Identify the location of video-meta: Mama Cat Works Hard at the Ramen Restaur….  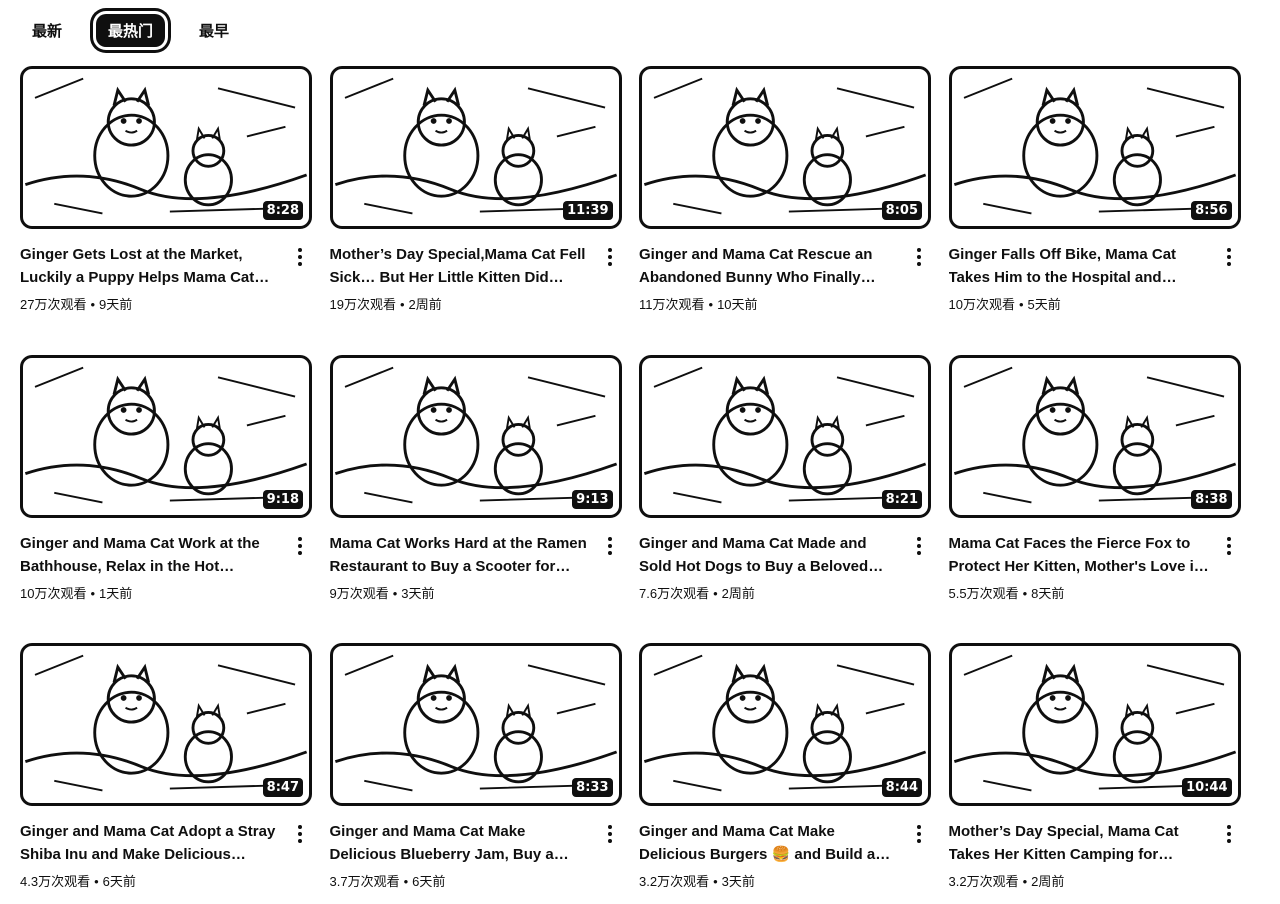
(476, 567).